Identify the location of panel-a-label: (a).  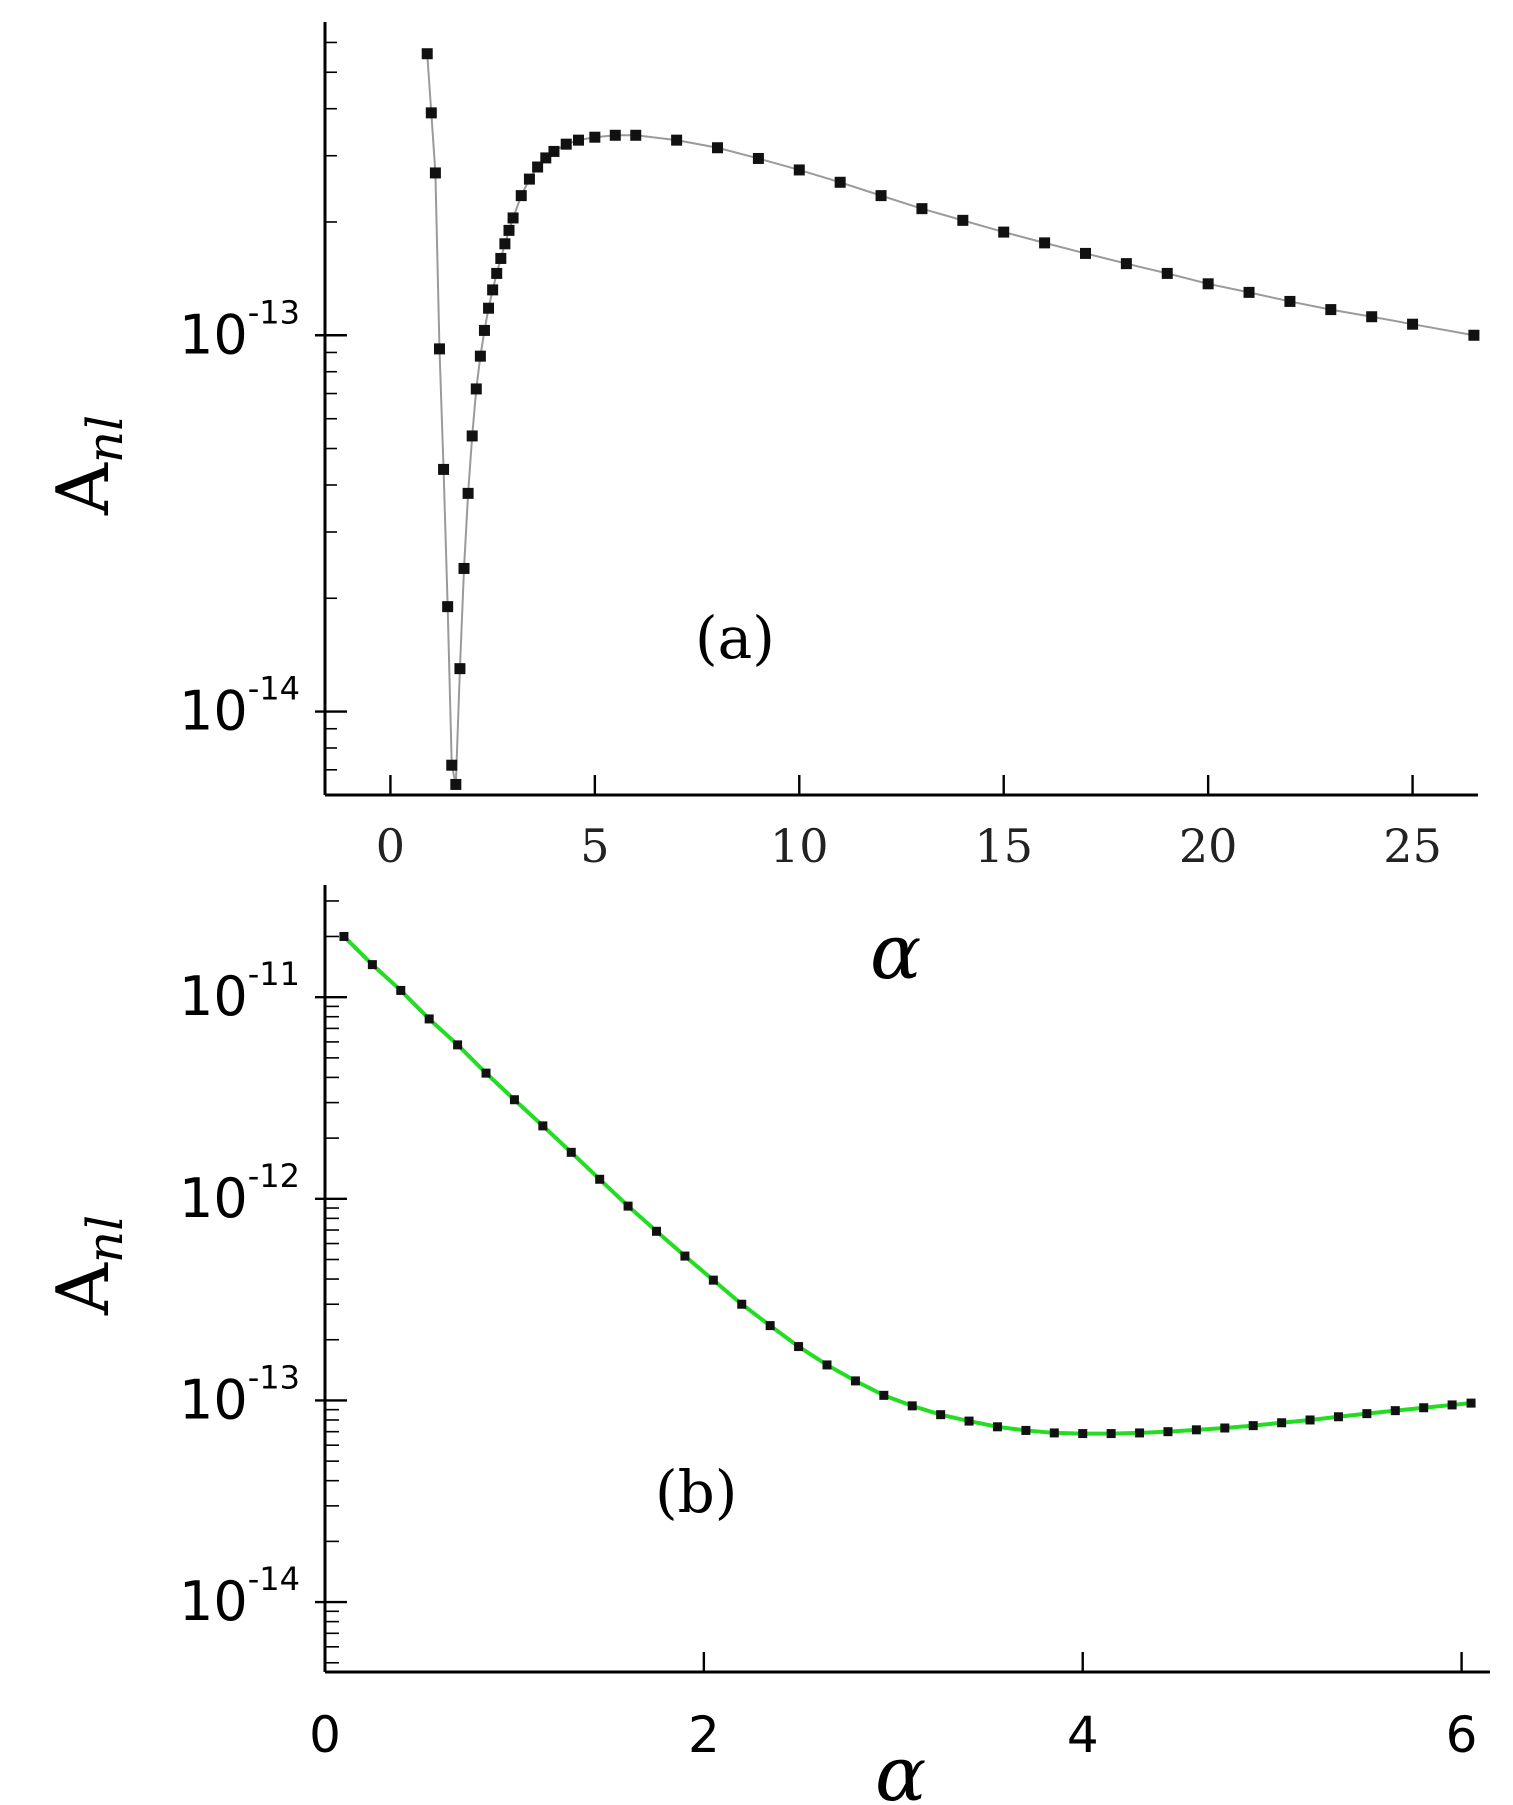
(735, 638).